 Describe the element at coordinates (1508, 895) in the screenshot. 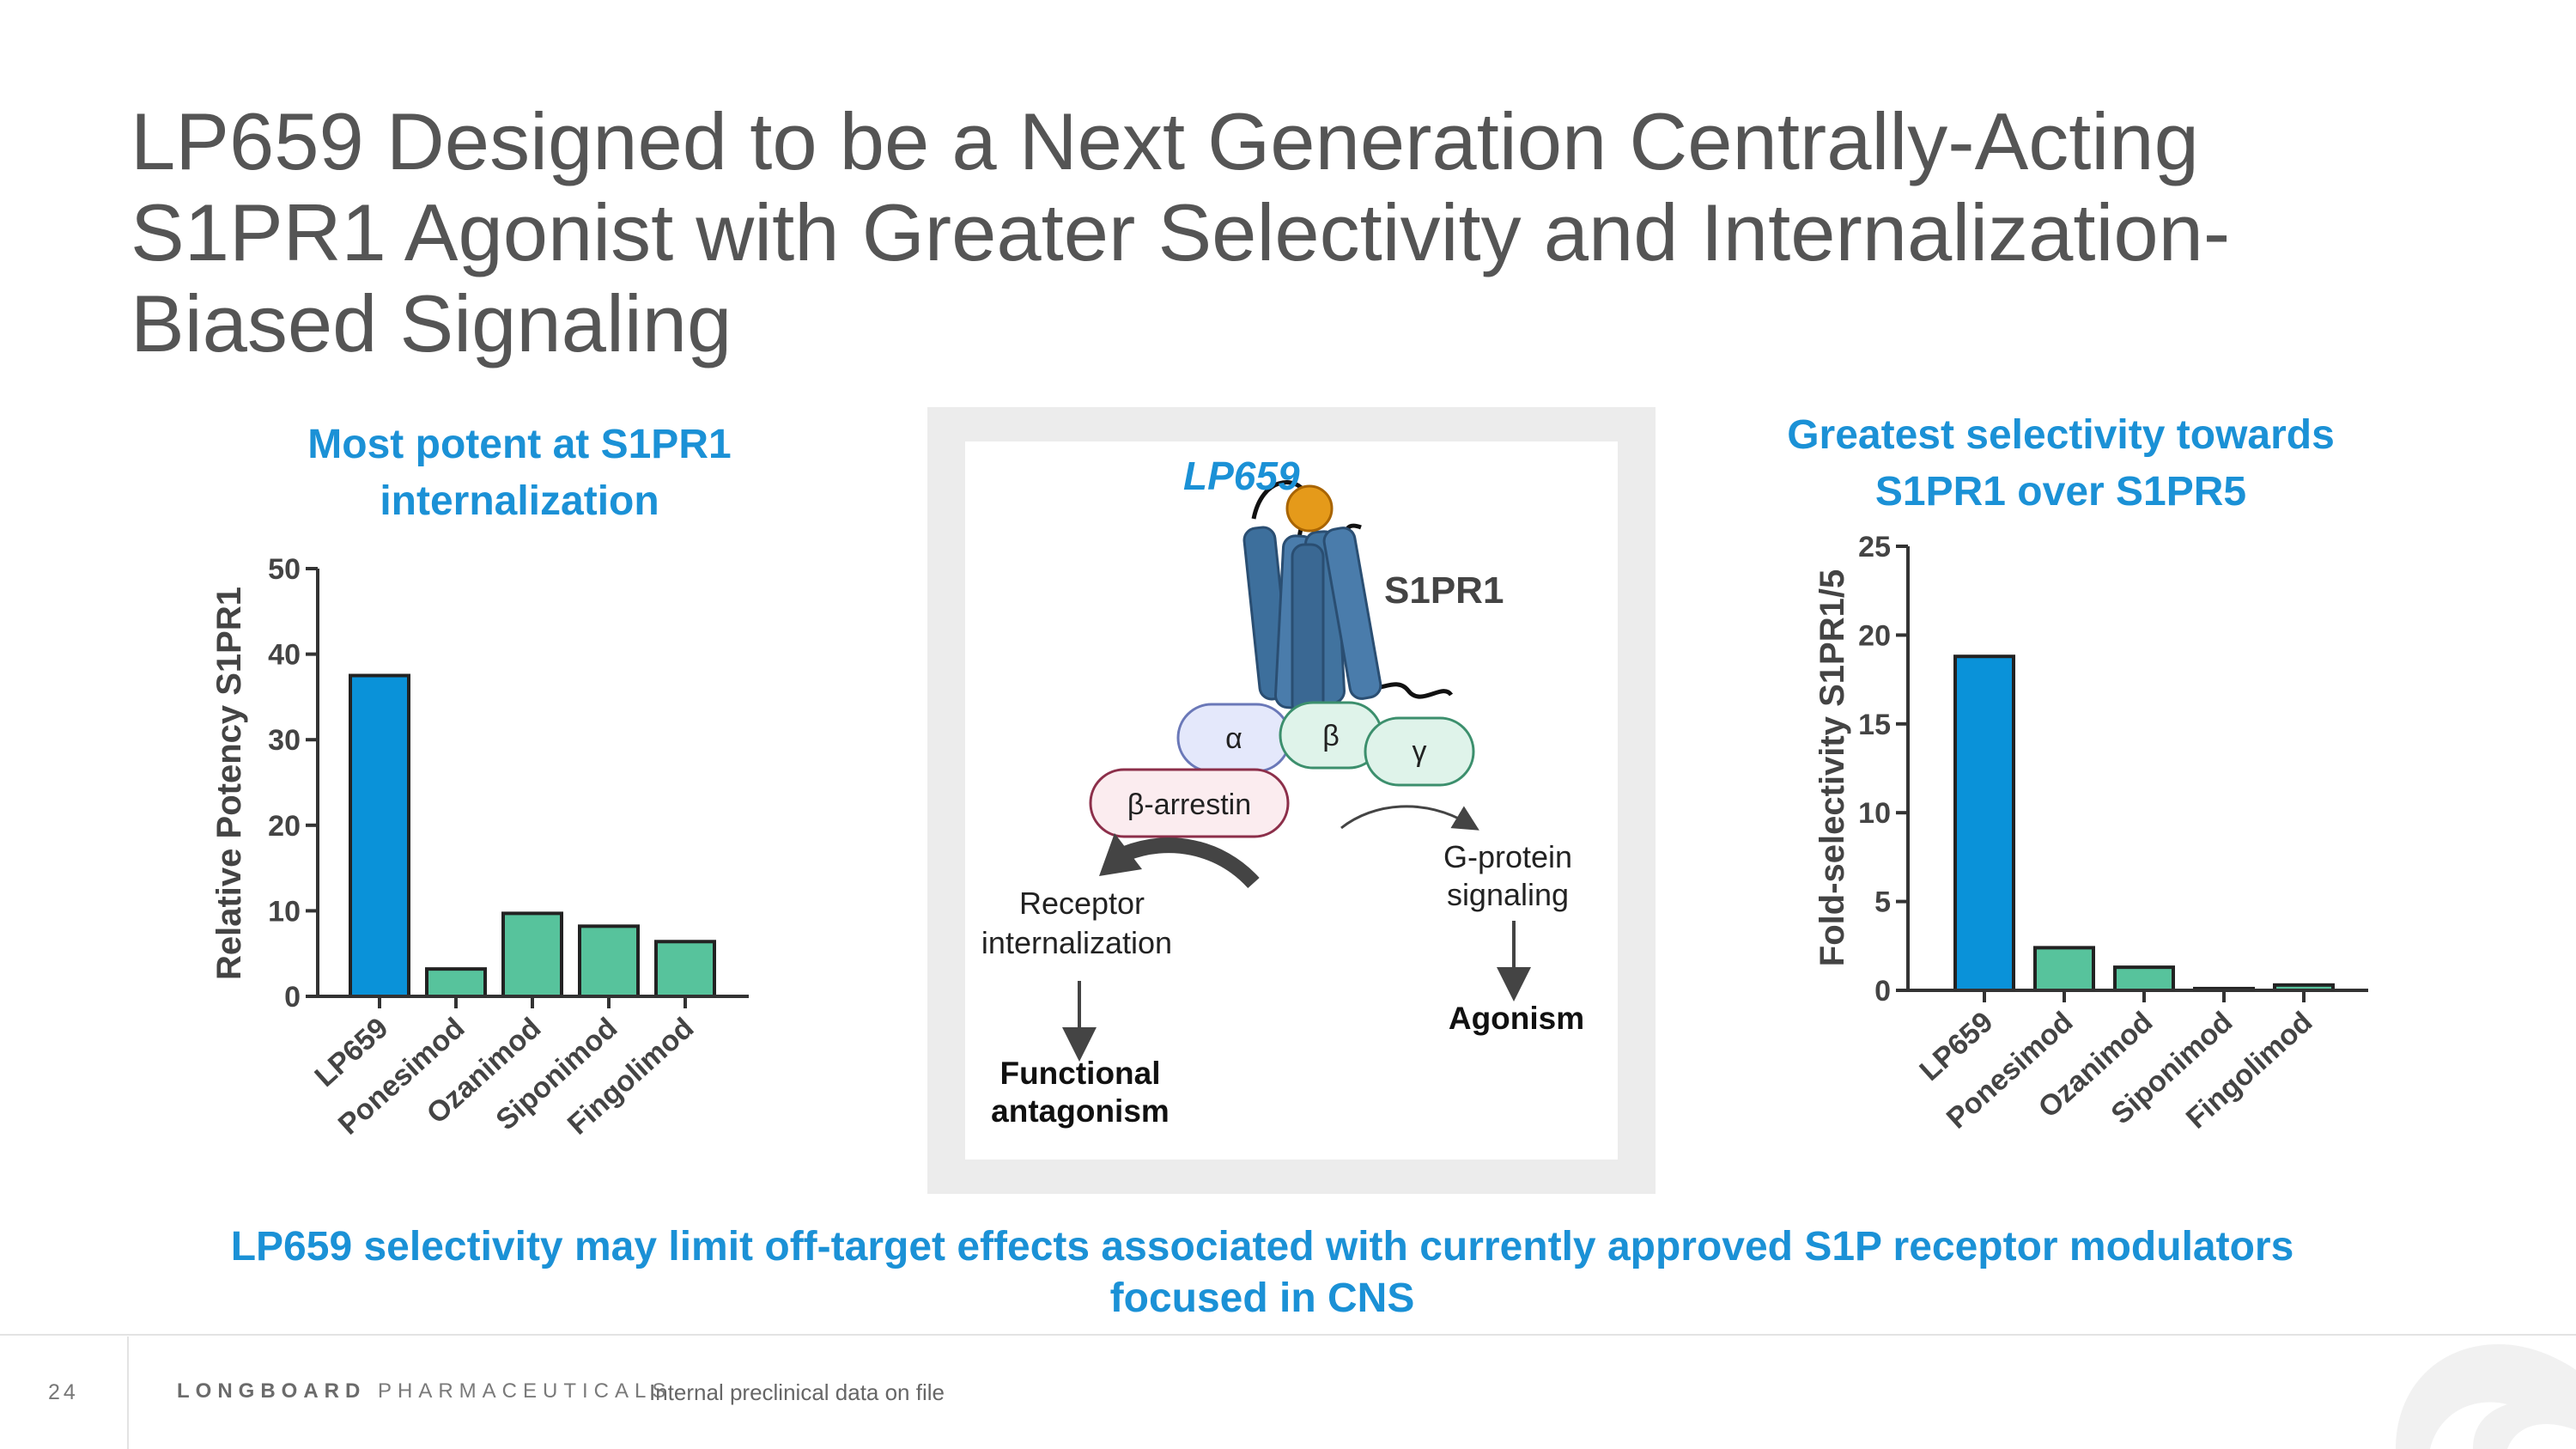

I see `gprotein-text-2: signaling` at that location.